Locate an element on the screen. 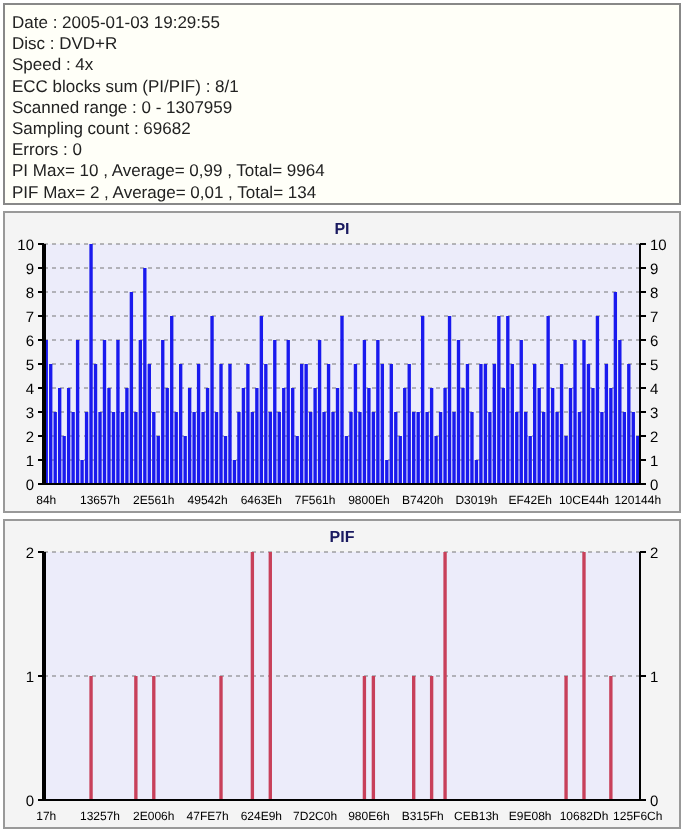 This screenshot has width=684, height=834. text: Errors : 0 is located at coordinates (47, 149).